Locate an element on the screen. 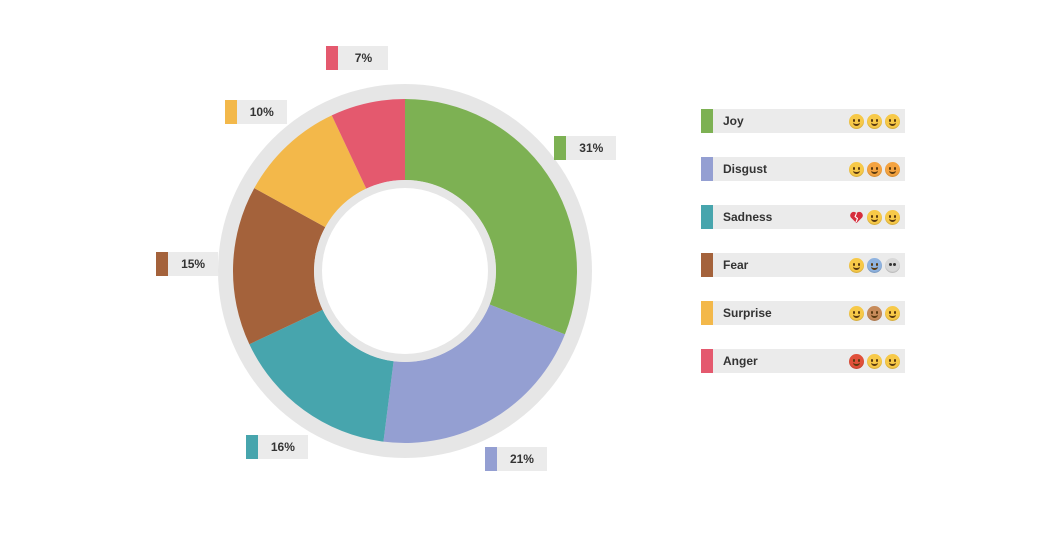 The width and height of the screenshot is (1053, 559). flushed-face-icon is located at coordinates (856, 313).